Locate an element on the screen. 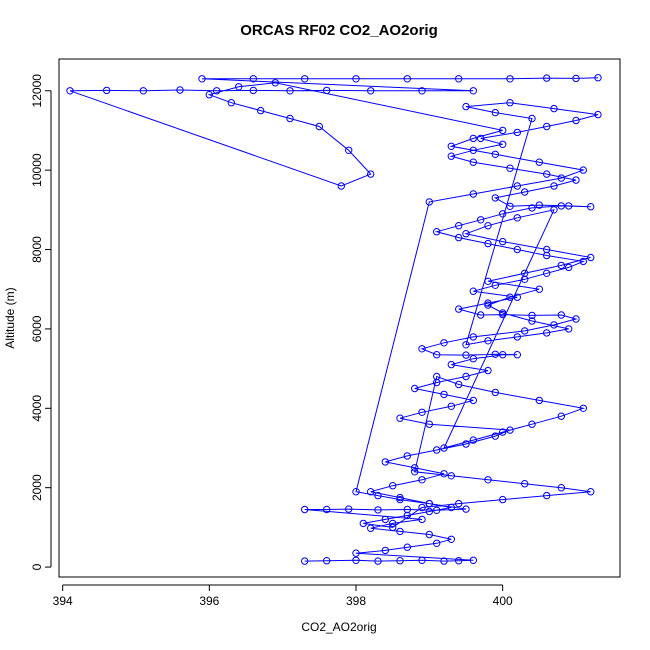  x-tick-label: 394 is located at coordinates (63, 601).